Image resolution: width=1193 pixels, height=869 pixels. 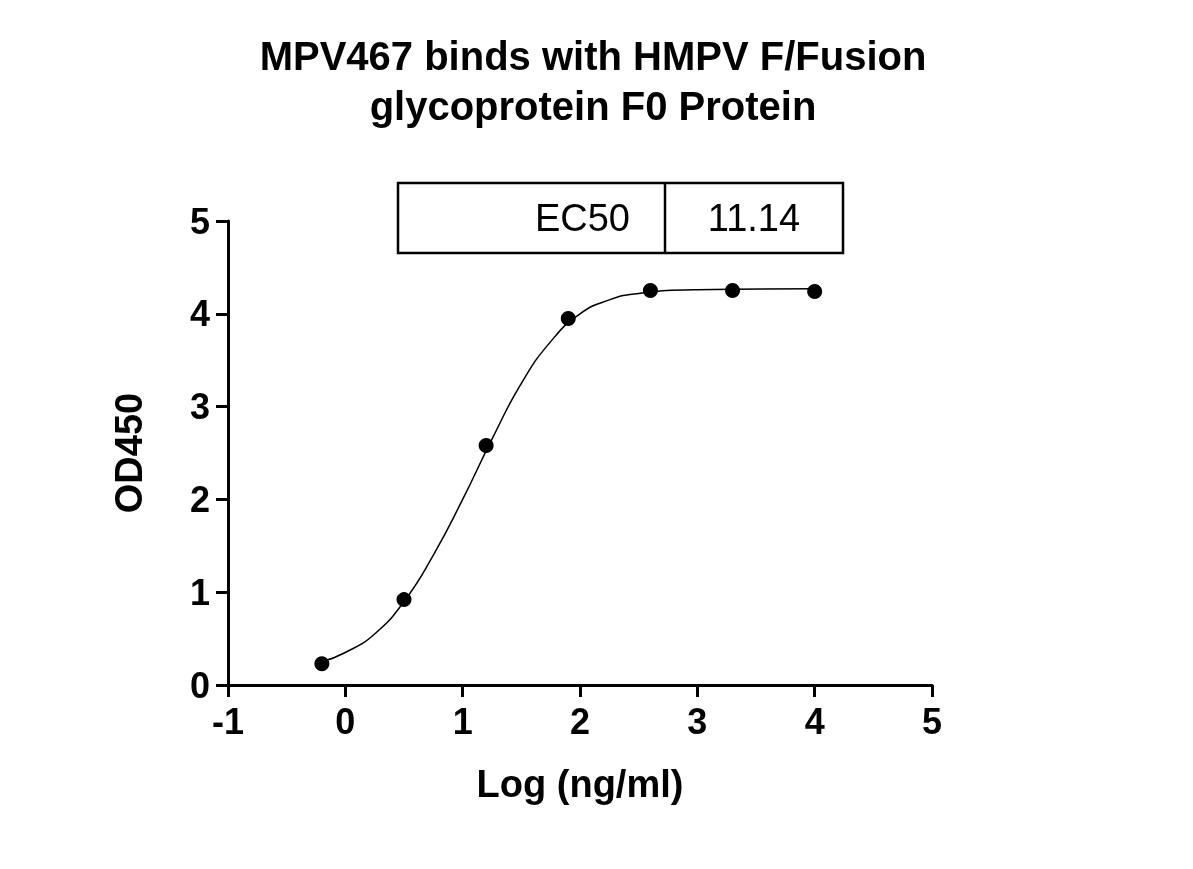 What do you see at coordinates (345, 721) in the screenshot?
I see `x-tick-label: 0` at bounding box center [345, 721].